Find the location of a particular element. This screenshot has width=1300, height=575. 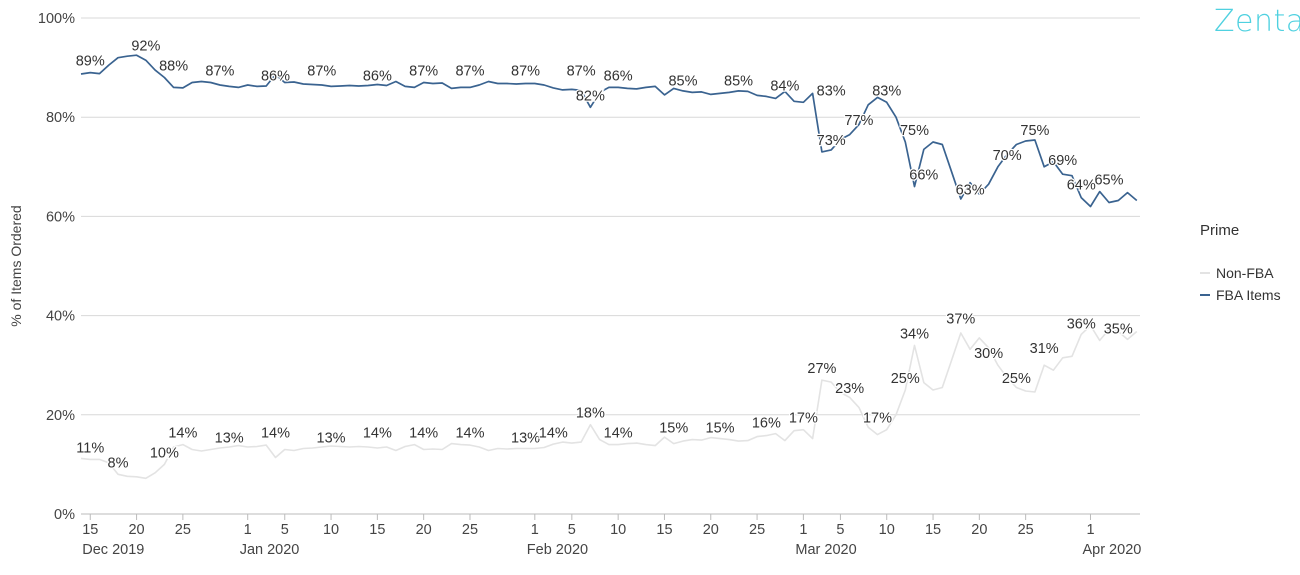

data-label: 77% is located at coordinates (858, 121).